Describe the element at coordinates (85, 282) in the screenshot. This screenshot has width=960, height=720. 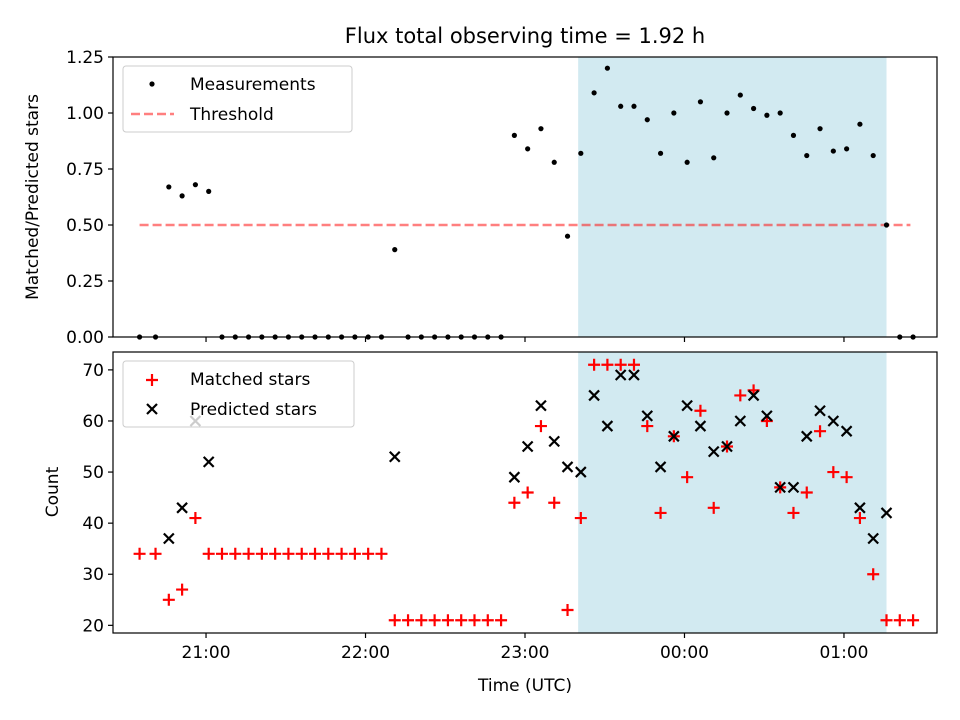
I see `top-y-tick-label: 0.25` at that location.